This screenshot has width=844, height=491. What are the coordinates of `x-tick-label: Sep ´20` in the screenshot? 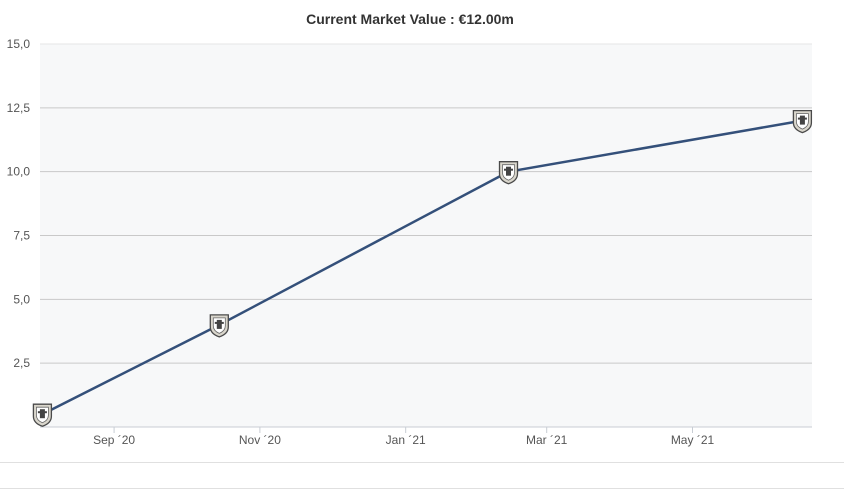 It's located at (114, 440).